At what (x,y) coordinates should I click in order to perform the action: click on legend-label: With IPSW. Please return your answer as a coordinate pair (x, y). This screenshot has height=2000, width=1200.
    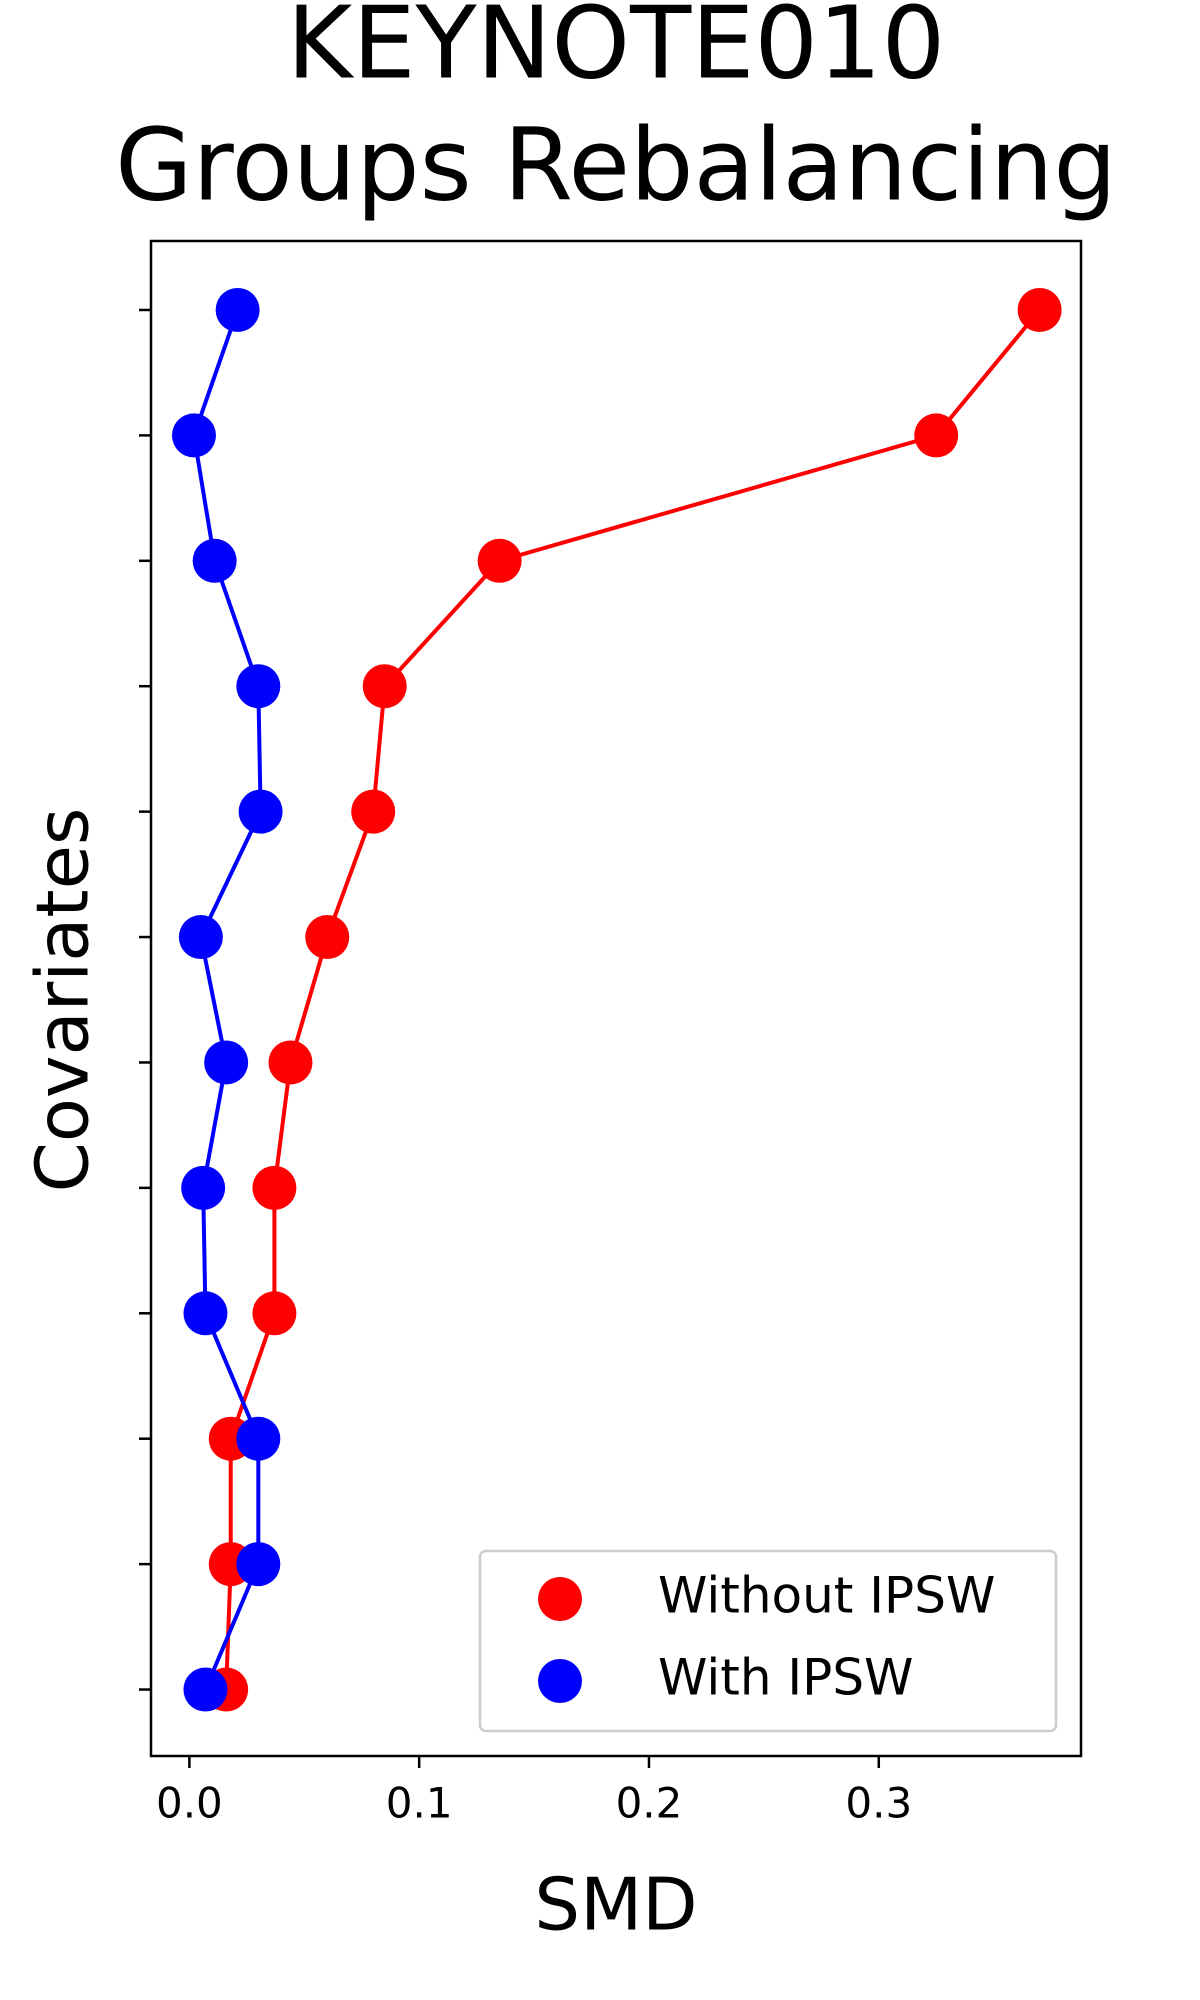
    Looking at the image, I should click on (786, 1678).